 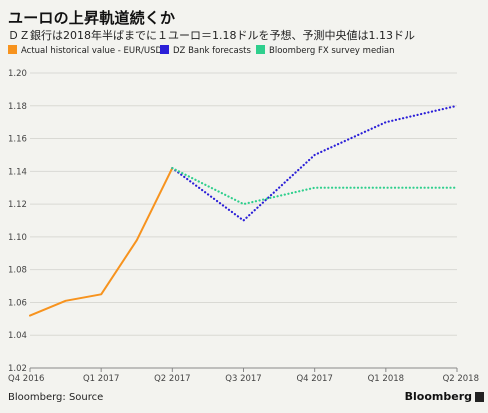 What do you see at coordinates (386, 379) in the screenshot?
I see `x-tick-label-5: Q1 2018` at bounding box center [386, 379].